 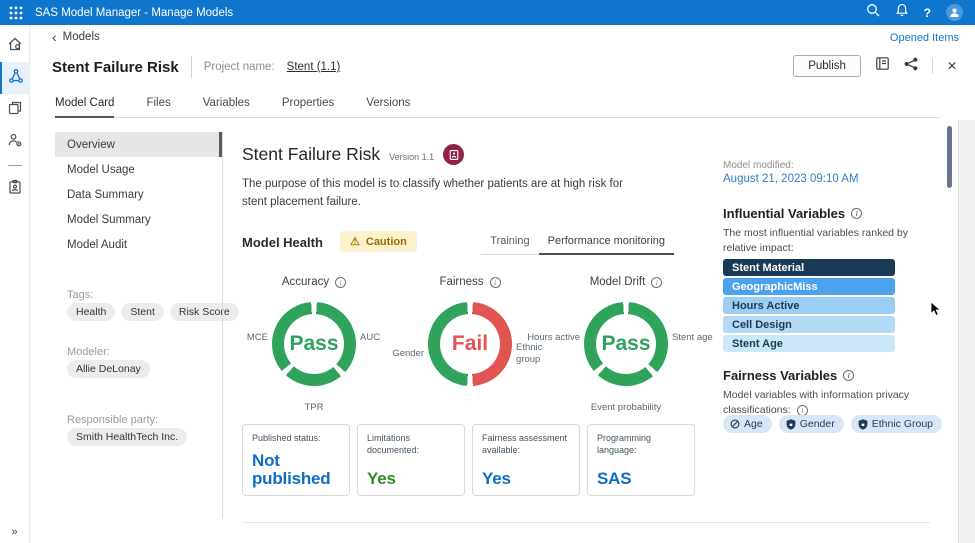 I want to click on card-limitations-documented: Limitations documented: Yes, so click(x=411, y=460).